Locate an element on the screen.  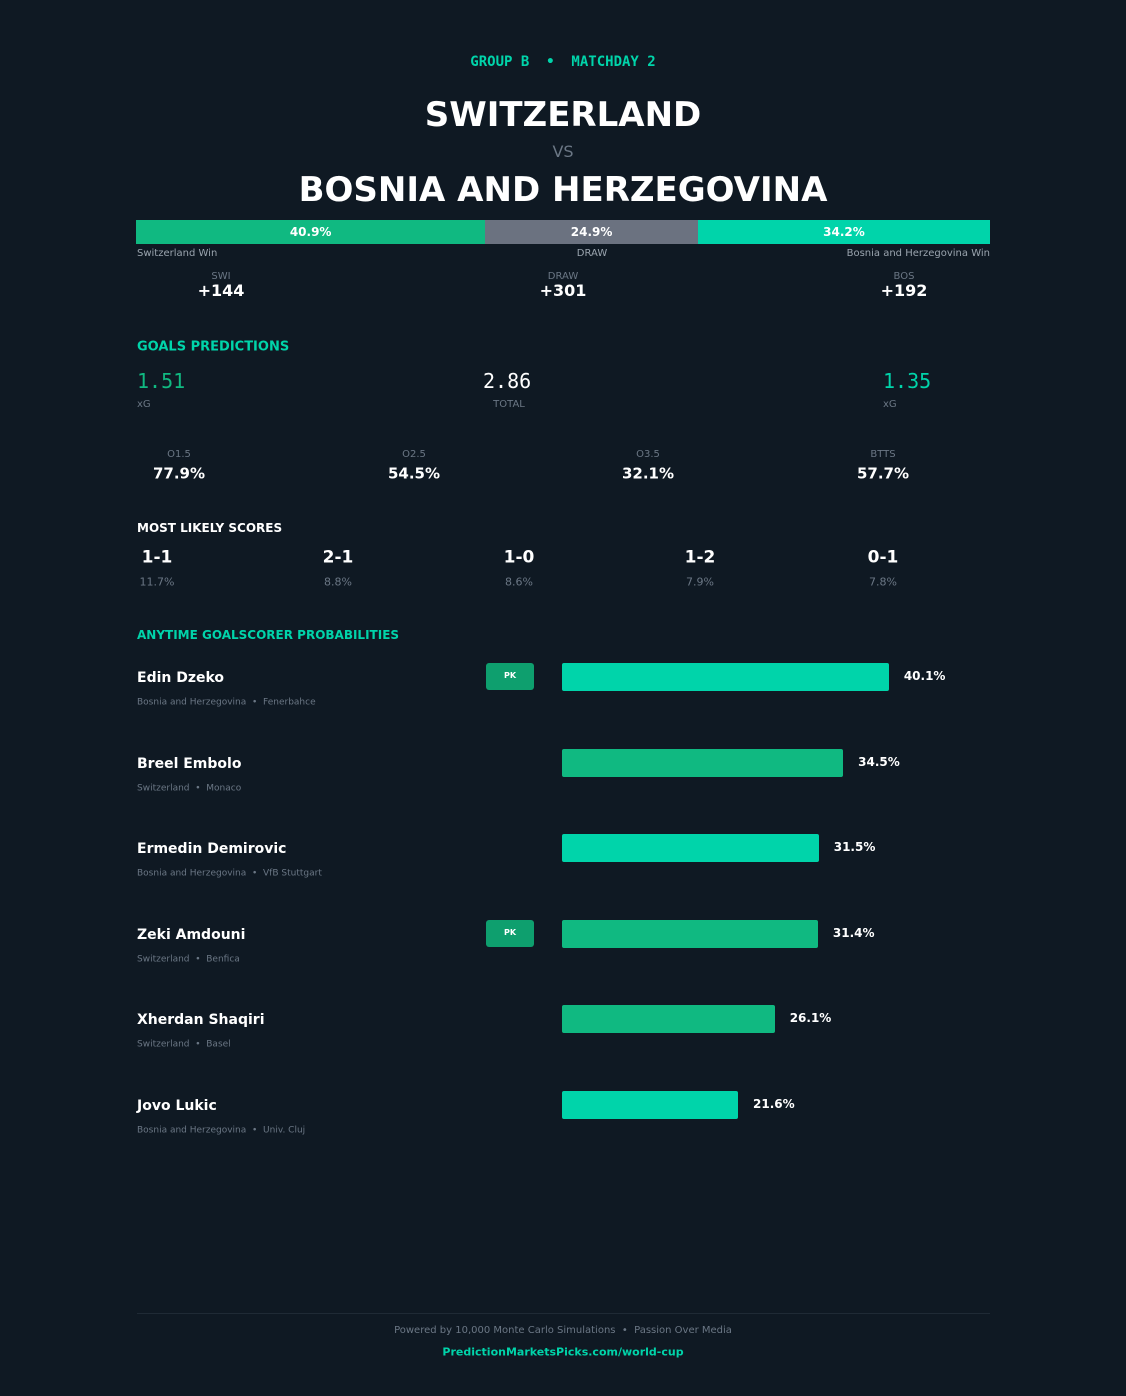
odds-label: DRAW is located at coordinates (563, 276).